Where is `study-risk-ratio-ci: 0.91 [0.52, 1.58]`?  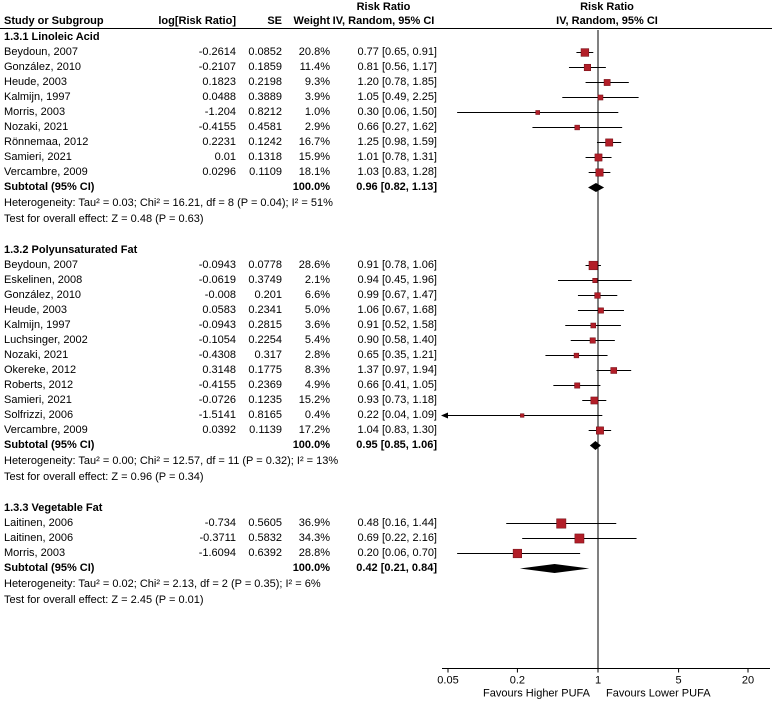
study-risk-ratio-ci: 0.91 [0.52, 1.58] is located at coordinates (397, 325).